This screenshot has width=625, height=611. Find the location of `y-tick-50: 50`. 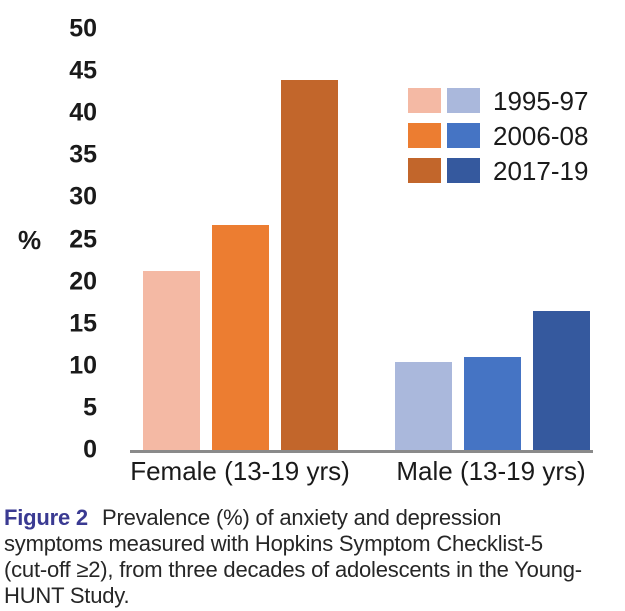

y-tick-50: 50 is located at coordinates (83, 28).